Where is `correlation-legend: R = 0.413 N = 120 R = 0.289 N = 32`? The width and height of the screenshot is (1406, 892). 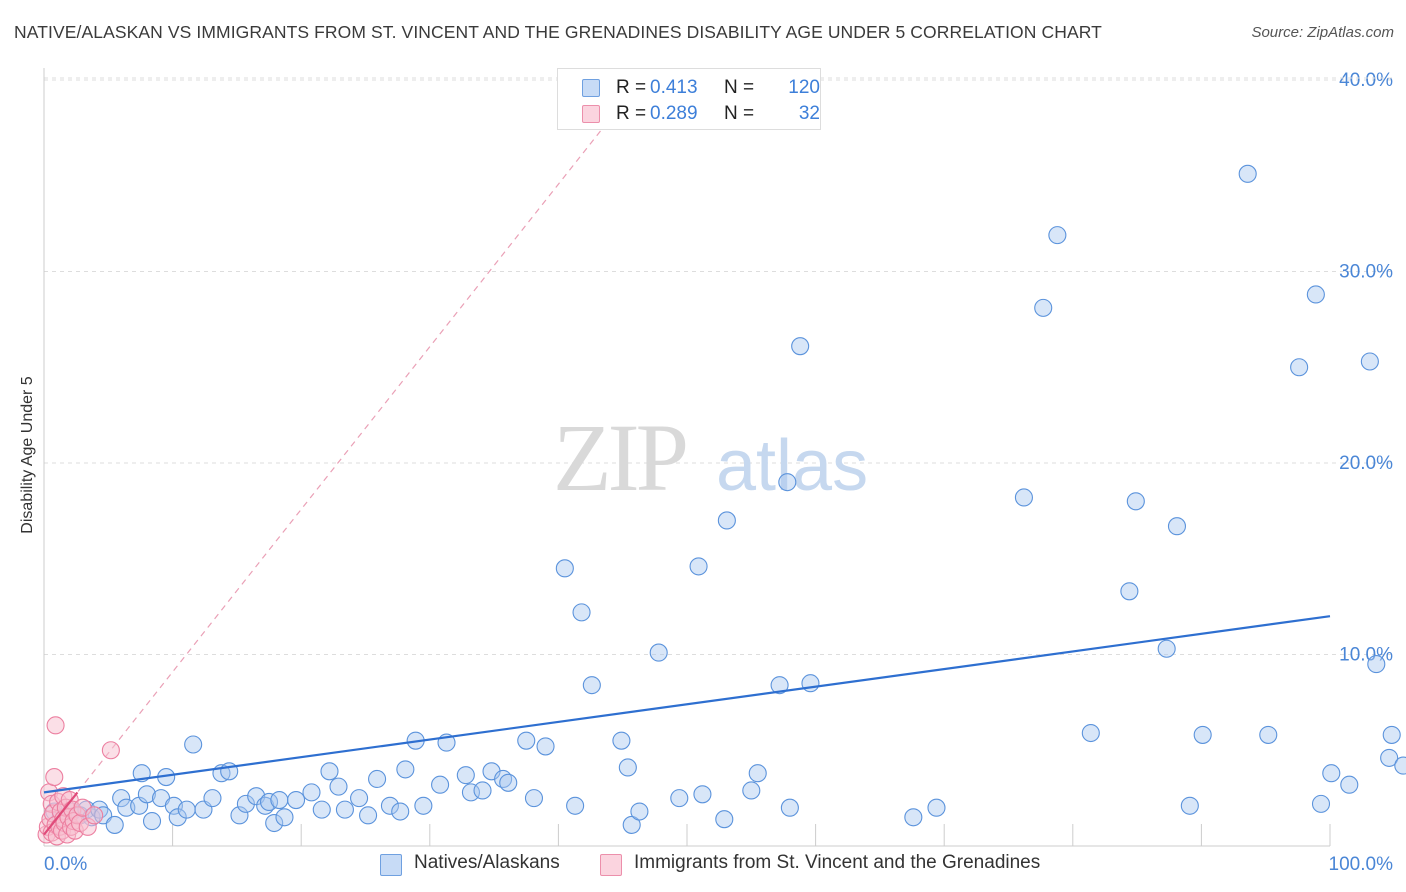 correlation-legend: R = 0.413 N = 120 R = 0.289 N = 32 is located at coordinates (689, 99).